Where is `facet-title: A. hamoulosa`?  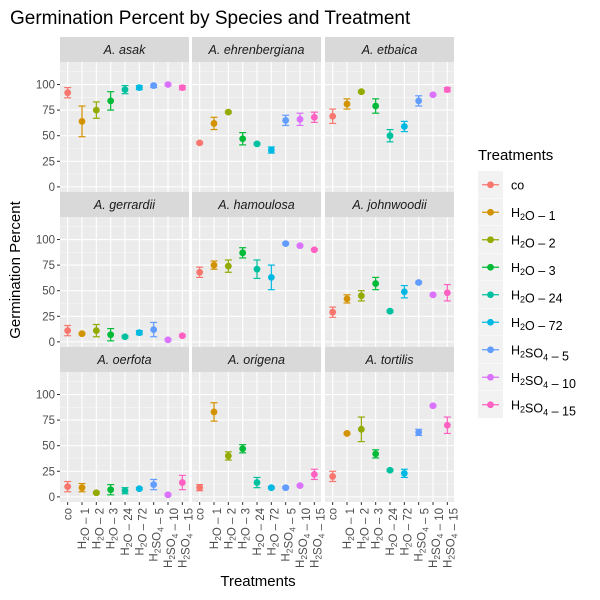 facet-title: A. hamoulosa is located at coordinates (255, 205).